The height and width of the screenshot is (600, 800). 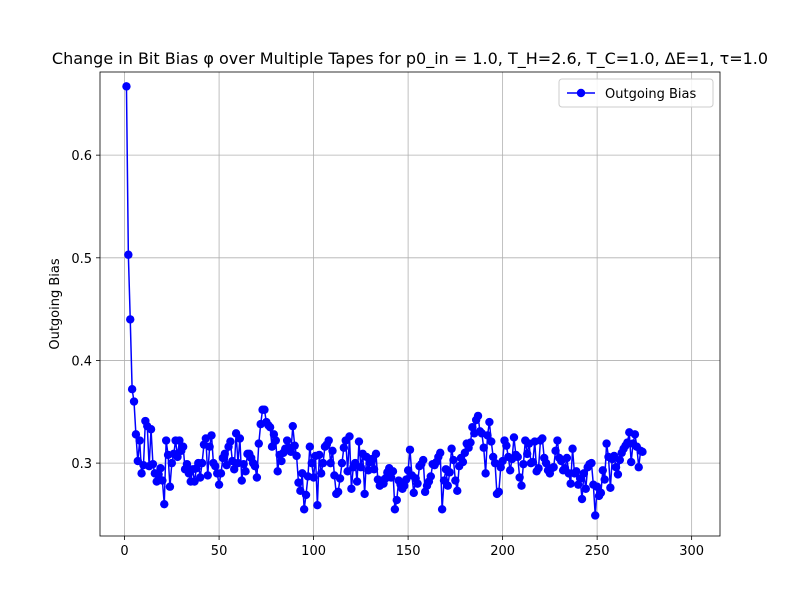 What do you see at coordinates (691, 551) in the screenshot?
I see `x-tick-label: 300` at bounding box center [691, 551].